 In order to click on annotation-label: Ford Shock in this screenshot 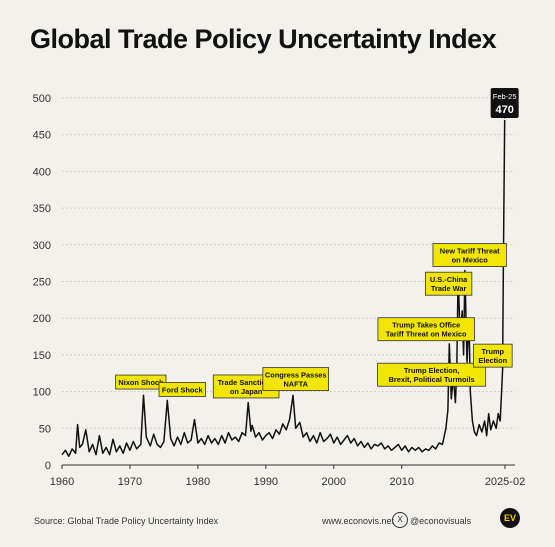, I will do `click(182, 389)`.